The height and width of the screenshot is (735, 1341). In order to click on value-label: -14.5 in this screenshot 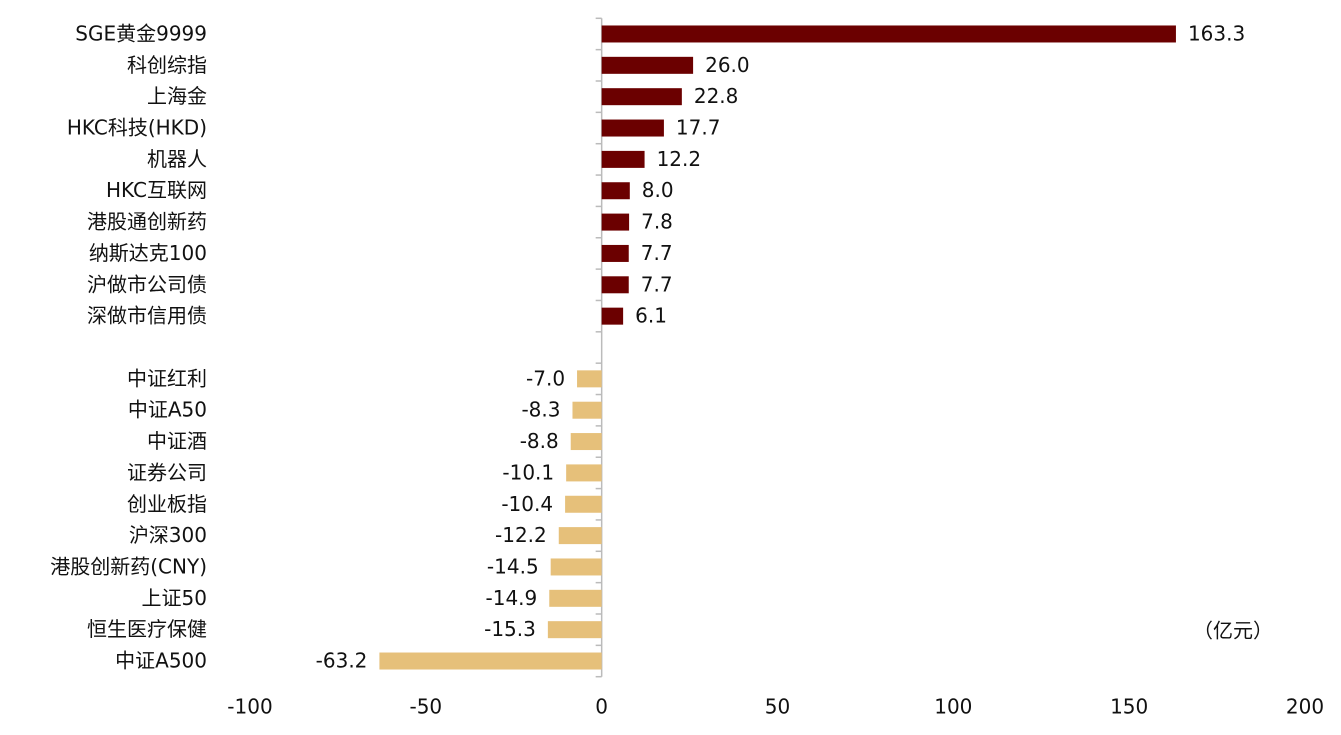, I will do `click(513, 566)`.